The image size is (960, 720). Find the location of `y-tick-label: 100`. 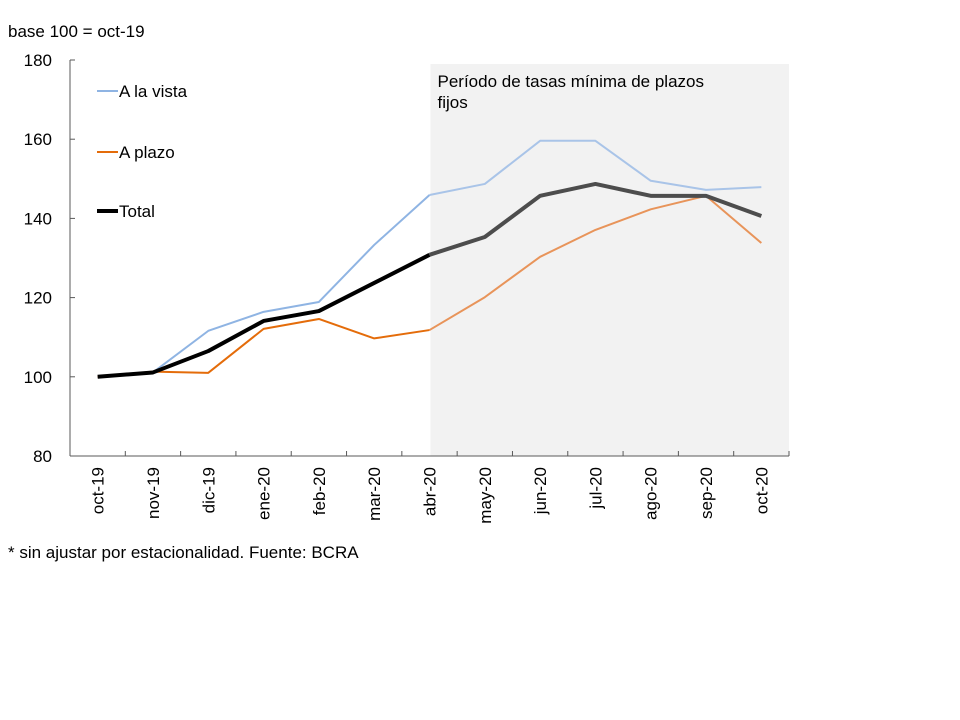

y-tick-label: 100 is located at coordinates (38, 377).